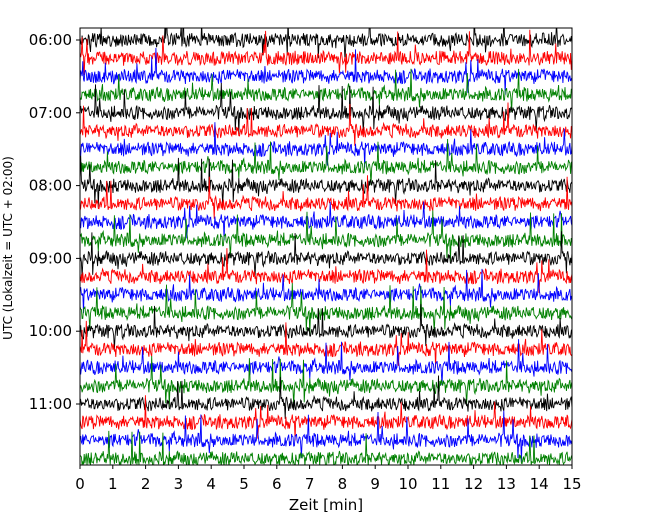 This screenshot has width=650, height=520. What do you see at coordinates (440, 484) in the screenshot?
I see `x-tick-label: 11` at bounding box center [440, 484].